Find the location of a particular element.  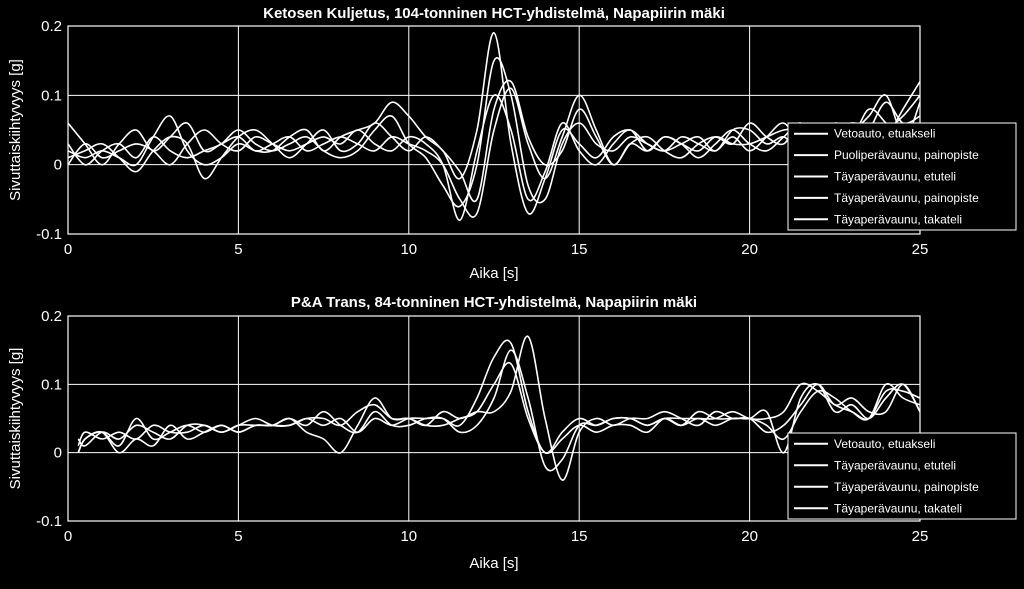

legend-box is located at coordinates (902, 476).